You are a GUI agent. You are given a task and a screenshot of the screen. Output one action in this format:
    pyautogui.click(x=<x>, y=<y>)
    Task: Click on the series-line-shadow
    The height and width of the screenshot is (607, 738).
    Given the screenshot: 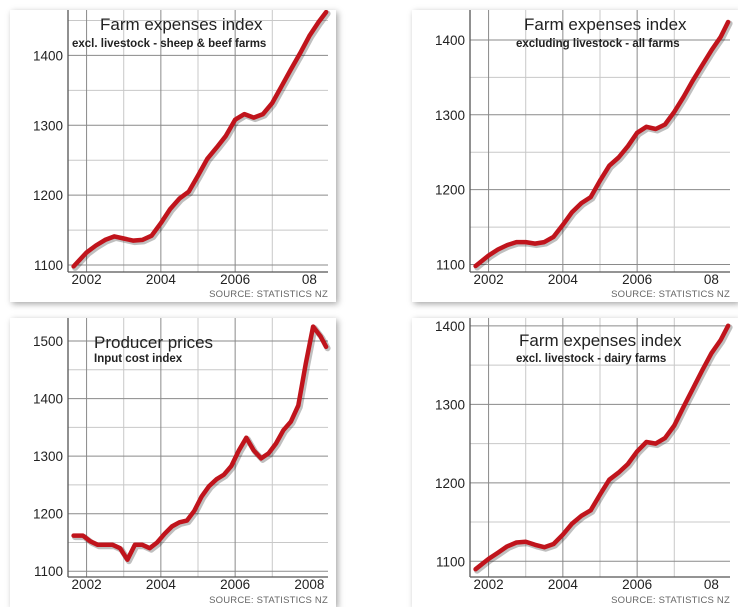 What is the action you would take?
    pyautogui.click(x=603, y=145)
    